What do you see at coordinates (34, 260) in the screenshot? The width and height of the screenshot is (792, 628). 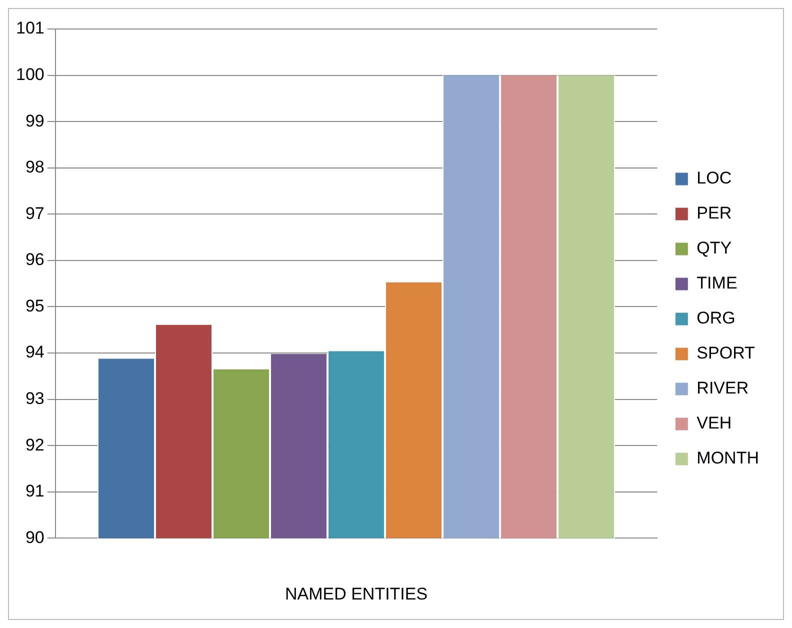 I see `y-tick-label: 96` at bounding box center [34, 260].